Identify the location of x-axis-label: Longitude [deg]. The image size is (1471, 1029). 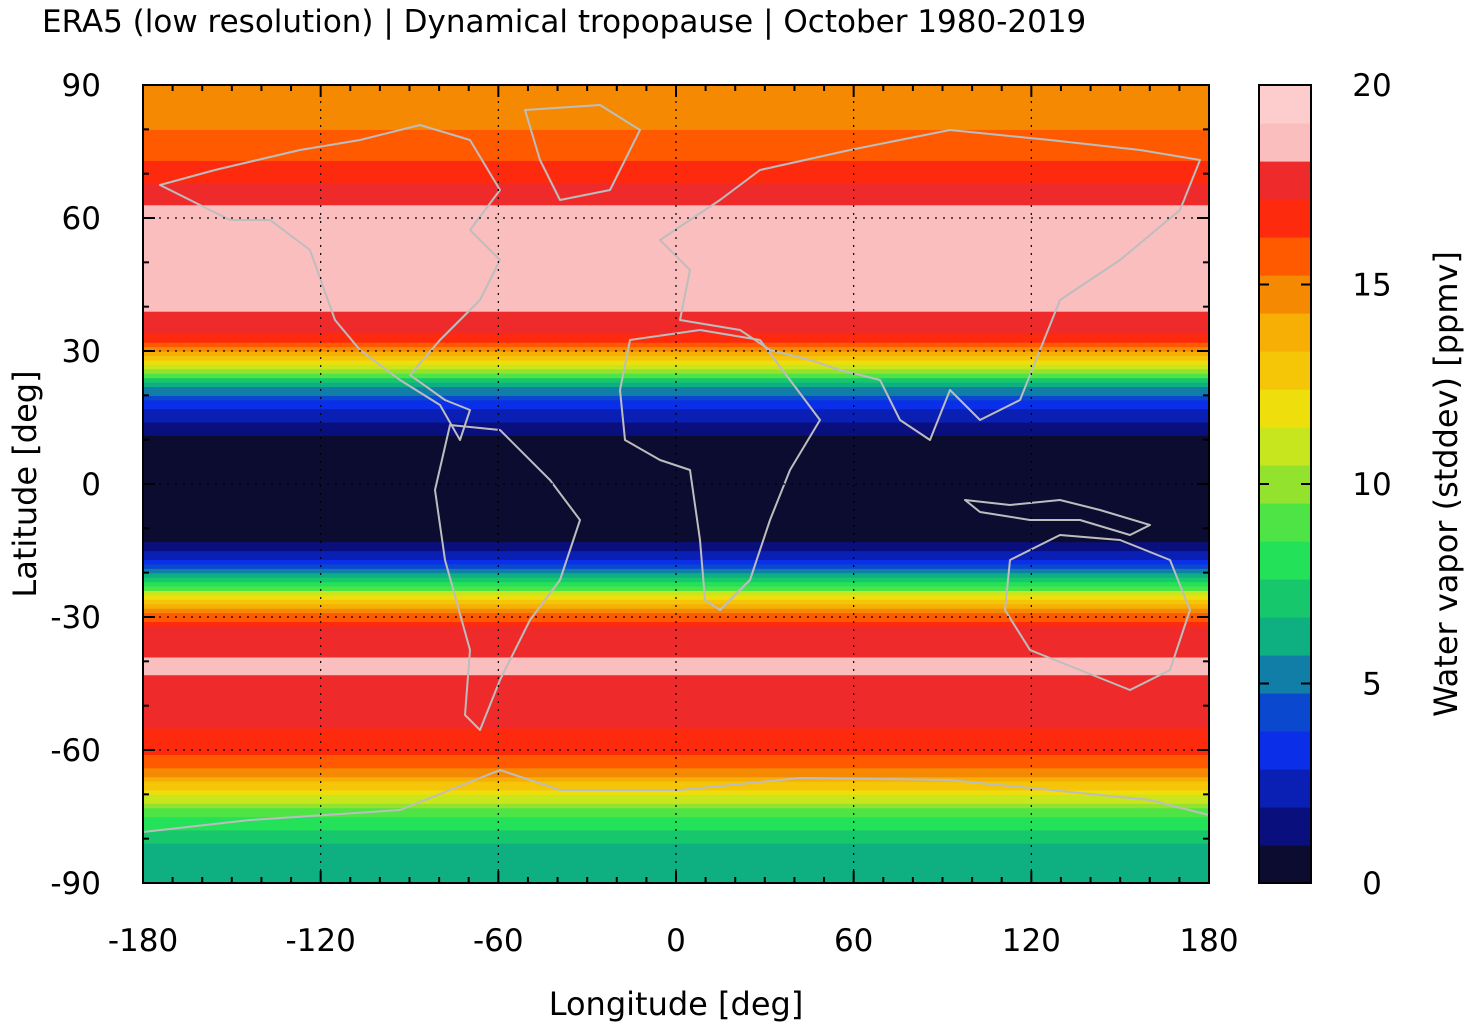
(676, 1004).